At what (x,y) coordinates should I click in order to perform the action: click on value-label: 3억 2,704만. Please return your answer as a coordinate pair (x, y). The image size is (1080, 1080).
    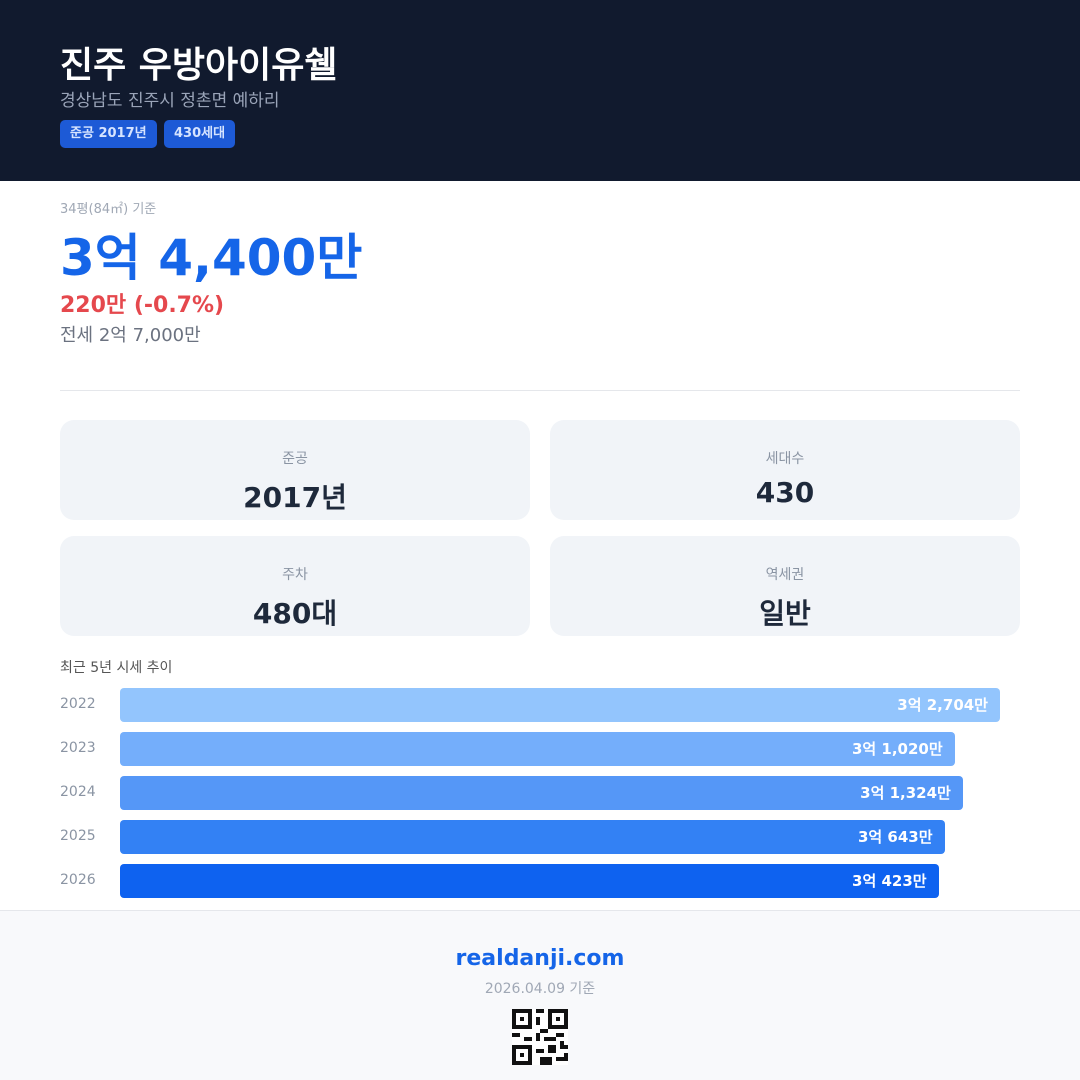
    Looking at the image, I should click on (942, 705).